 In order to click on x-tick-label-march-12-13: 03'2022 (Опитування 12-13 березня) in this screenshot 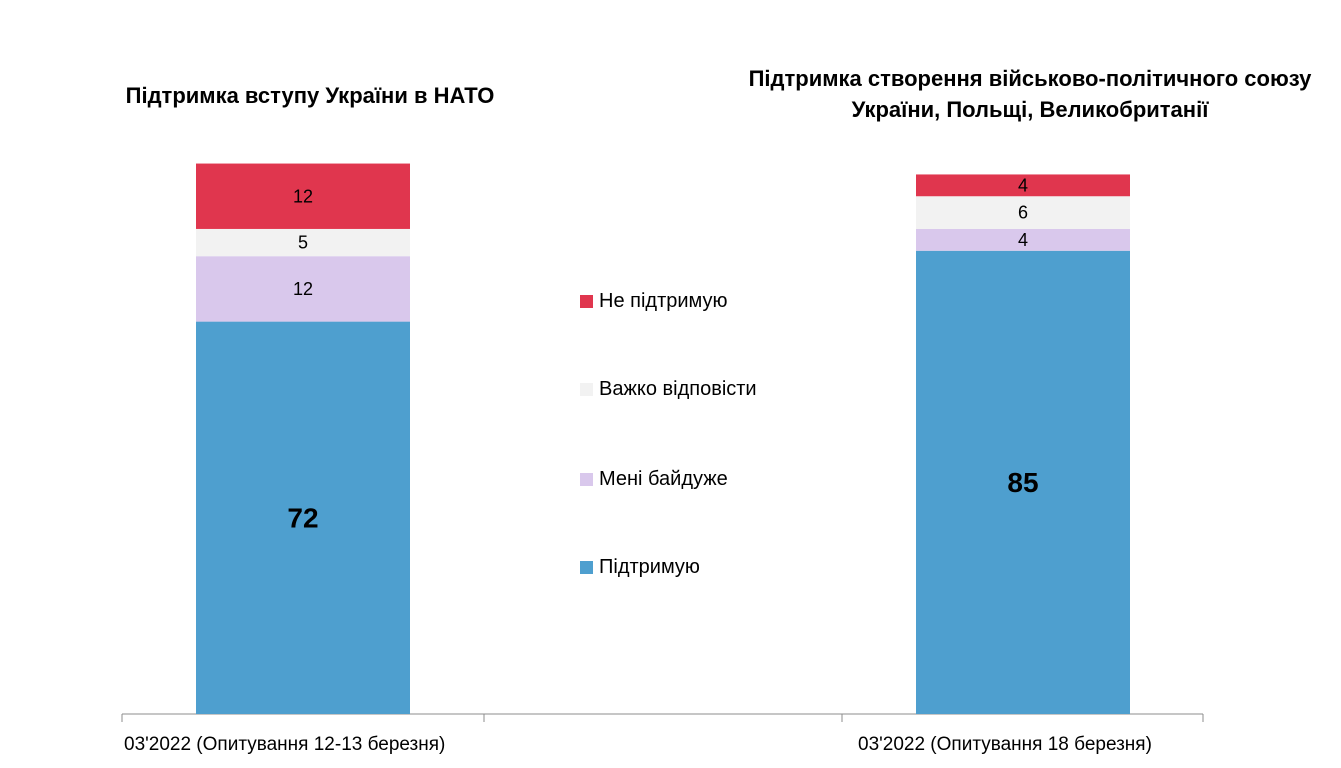, I will do `click(285, 744)`.